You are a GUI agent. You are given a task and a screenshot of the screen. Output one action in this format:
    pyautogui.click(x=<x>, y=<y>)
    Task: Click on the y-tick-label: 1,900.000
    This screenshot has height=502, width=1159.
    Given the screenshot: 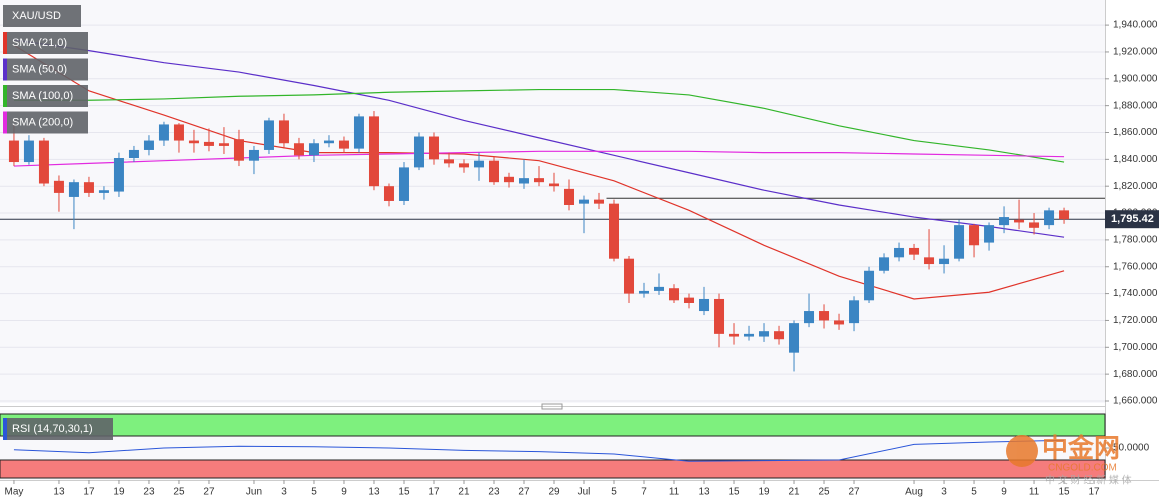 What is the action you would take?
    pyautogui.click(x=1135, y=78)
    